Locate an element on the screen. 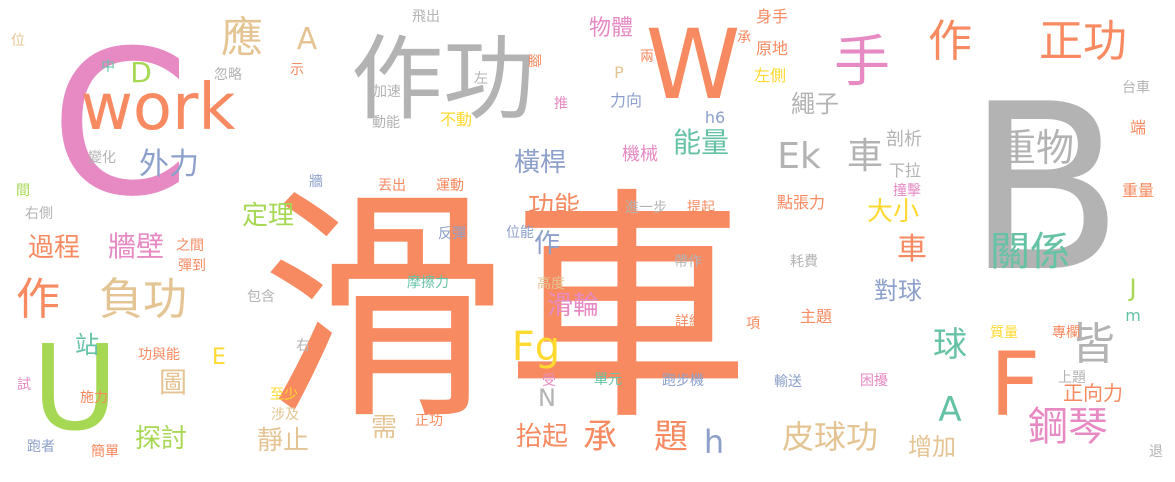 This screenshot has height=482, width=1175. word-107: 困擾 is located at coordinates (874, 381).